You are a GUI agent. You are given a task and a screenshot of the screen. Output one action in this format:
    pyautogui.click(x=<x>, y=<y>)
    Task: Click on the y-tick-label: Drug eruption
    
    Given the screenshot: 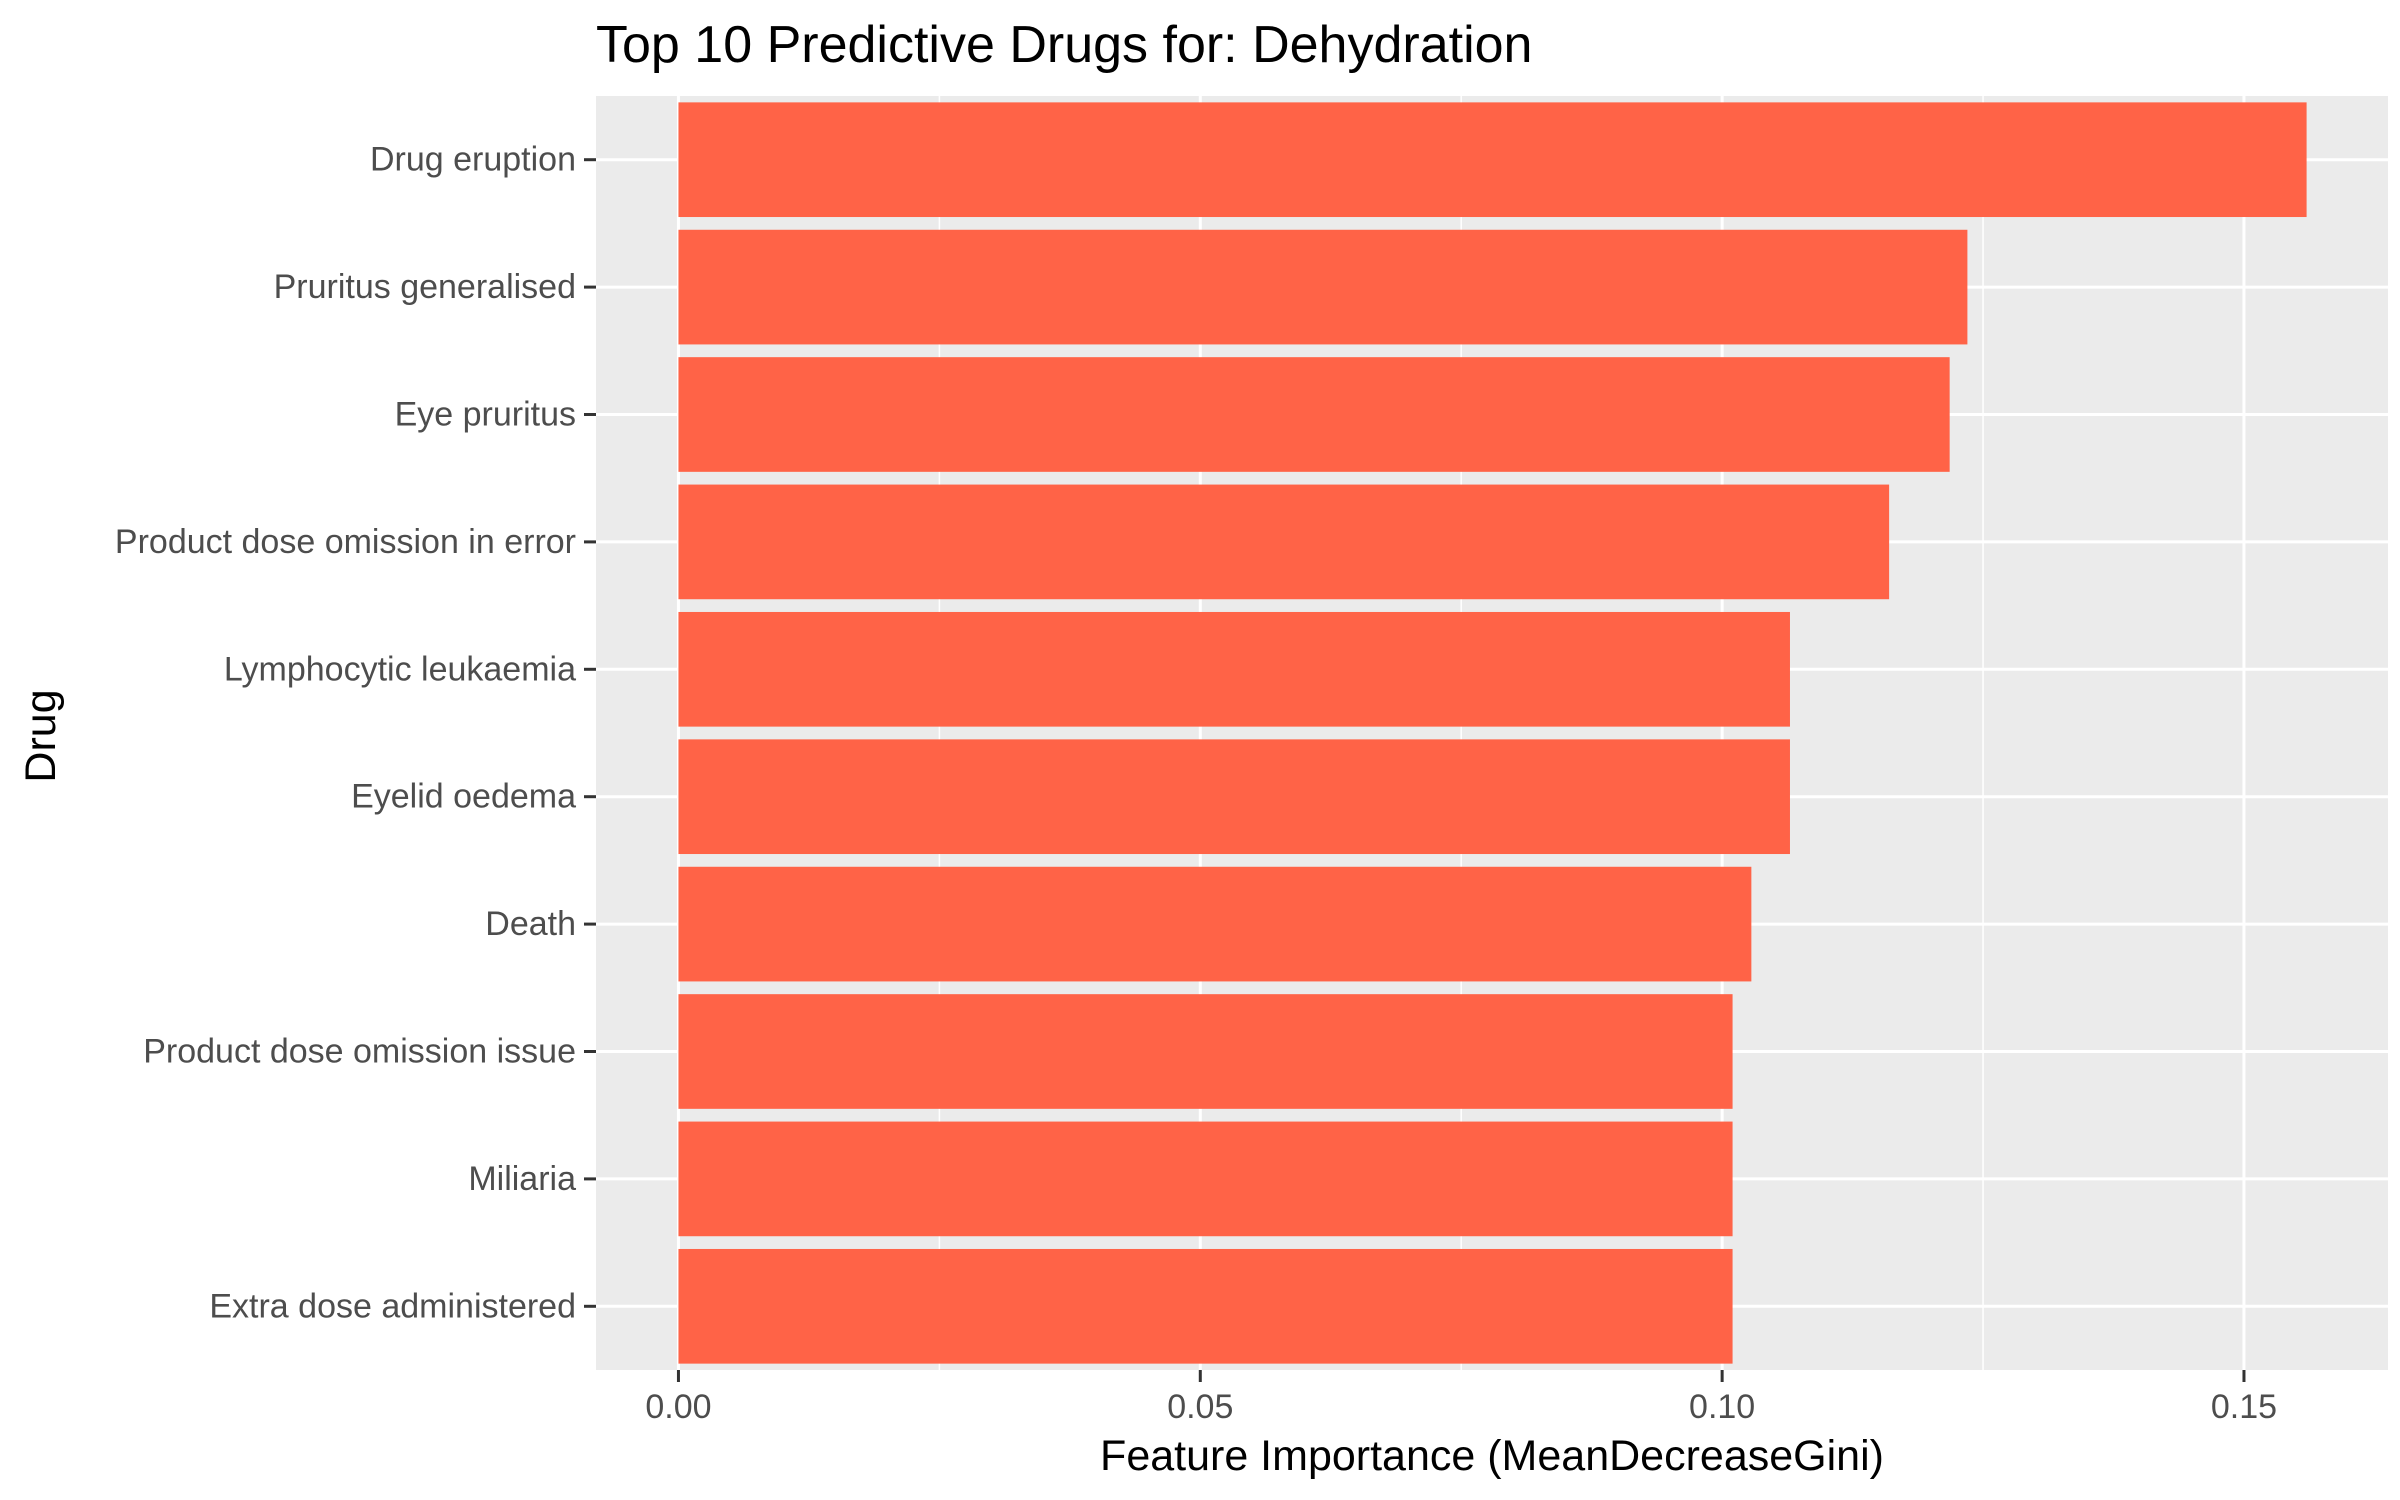 What is the action you would take?
    pyautogui.click(x=473, y=160)
    